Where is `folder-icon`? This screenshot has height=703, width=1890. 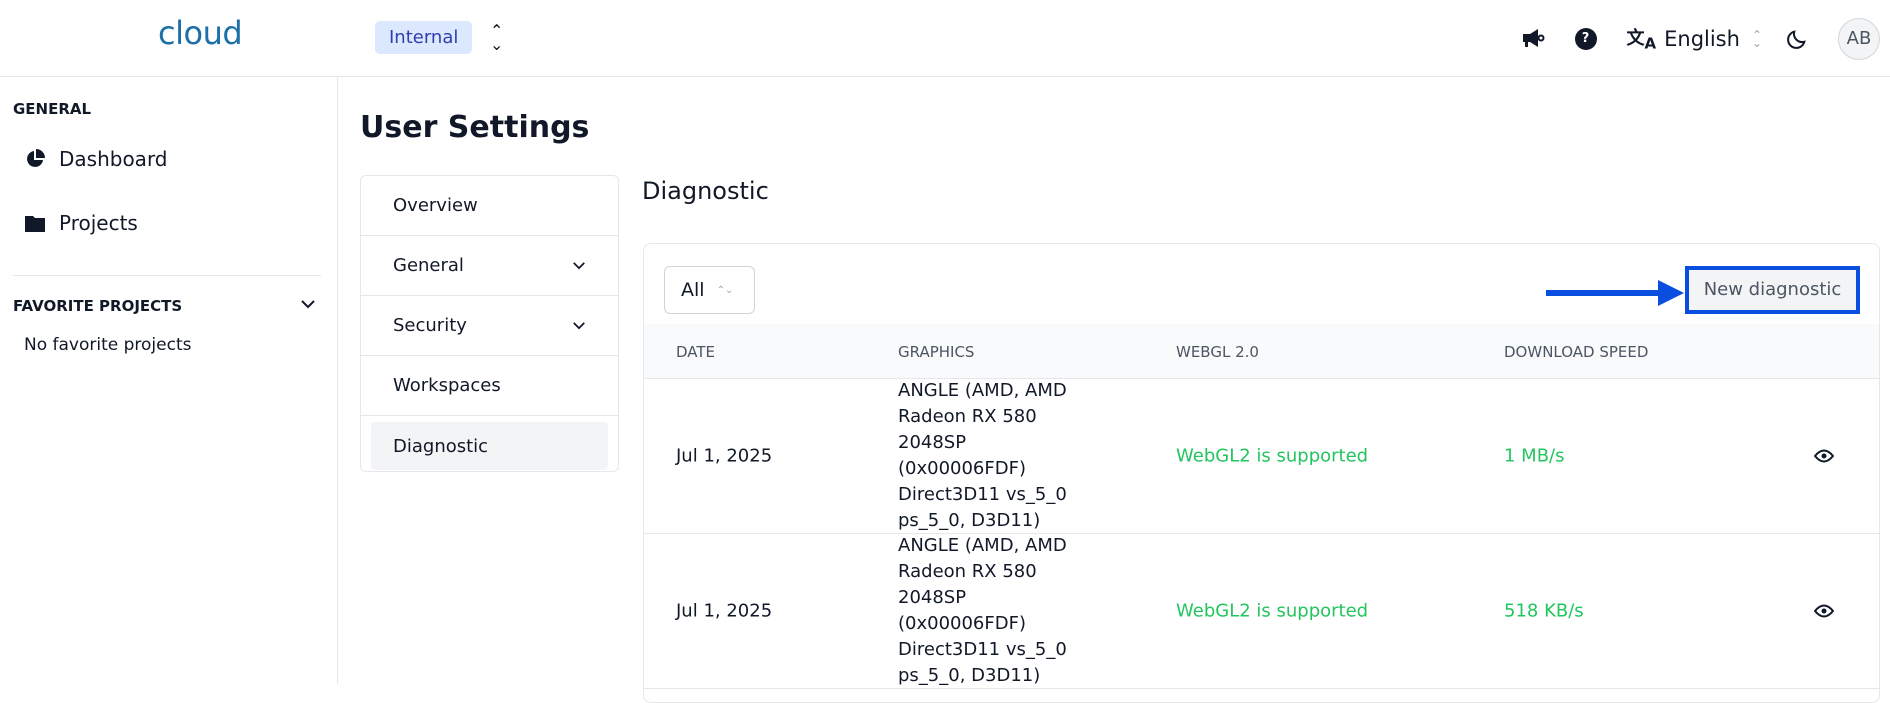 folder-icon is located at coordinates (35, 224).